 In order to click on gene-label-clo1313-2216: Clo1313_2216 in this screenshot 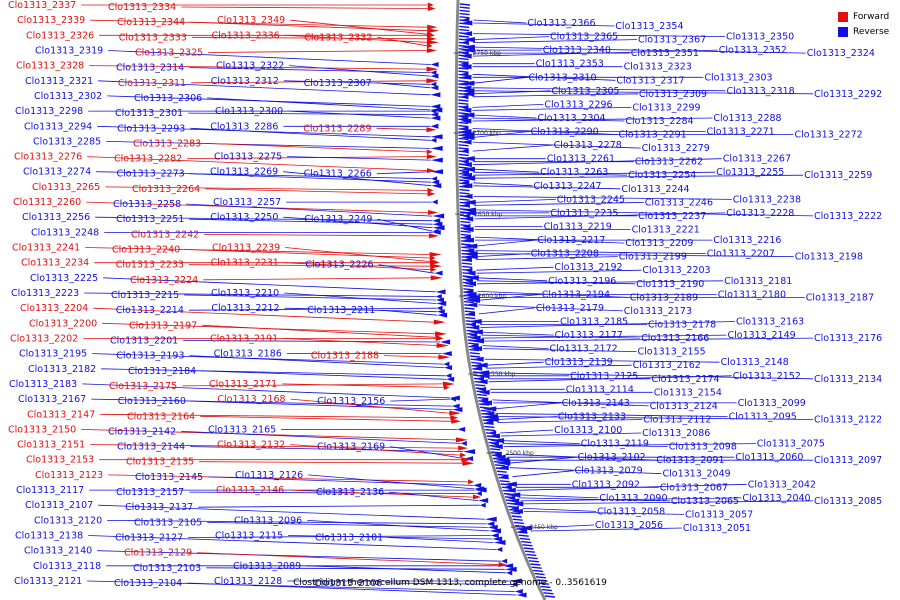, I will do `click(747, 240)`.